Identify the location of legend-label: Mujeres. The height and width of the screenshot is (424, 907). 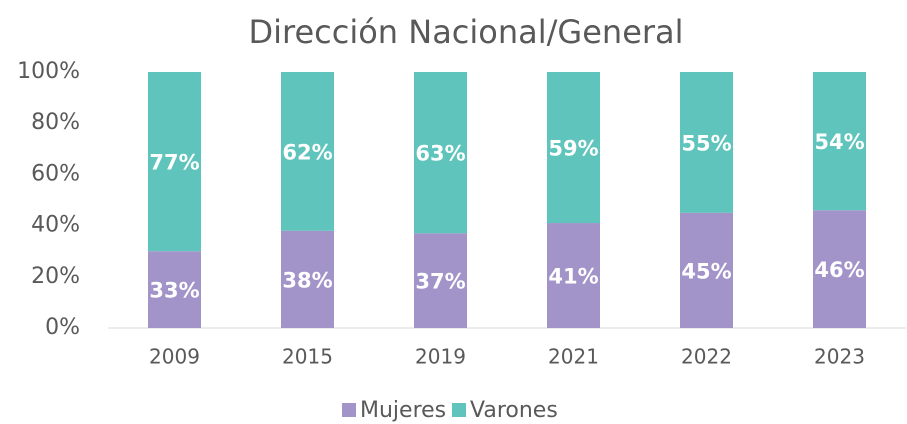
(403, 410).